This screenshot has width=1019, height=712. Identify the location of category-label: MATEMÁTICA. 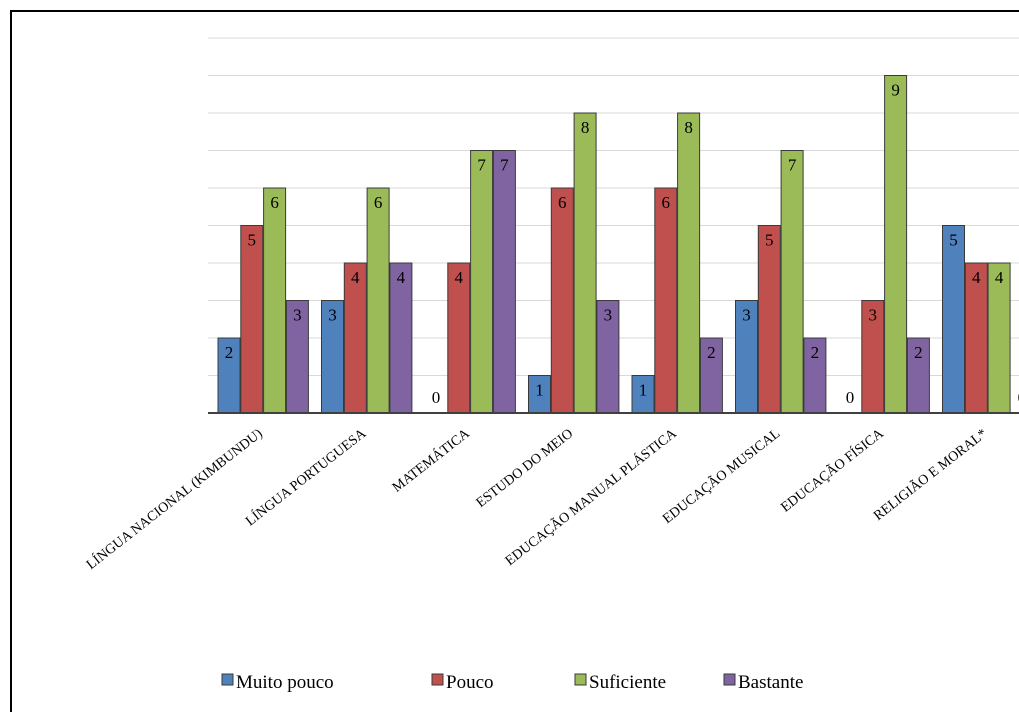
(431, 459).